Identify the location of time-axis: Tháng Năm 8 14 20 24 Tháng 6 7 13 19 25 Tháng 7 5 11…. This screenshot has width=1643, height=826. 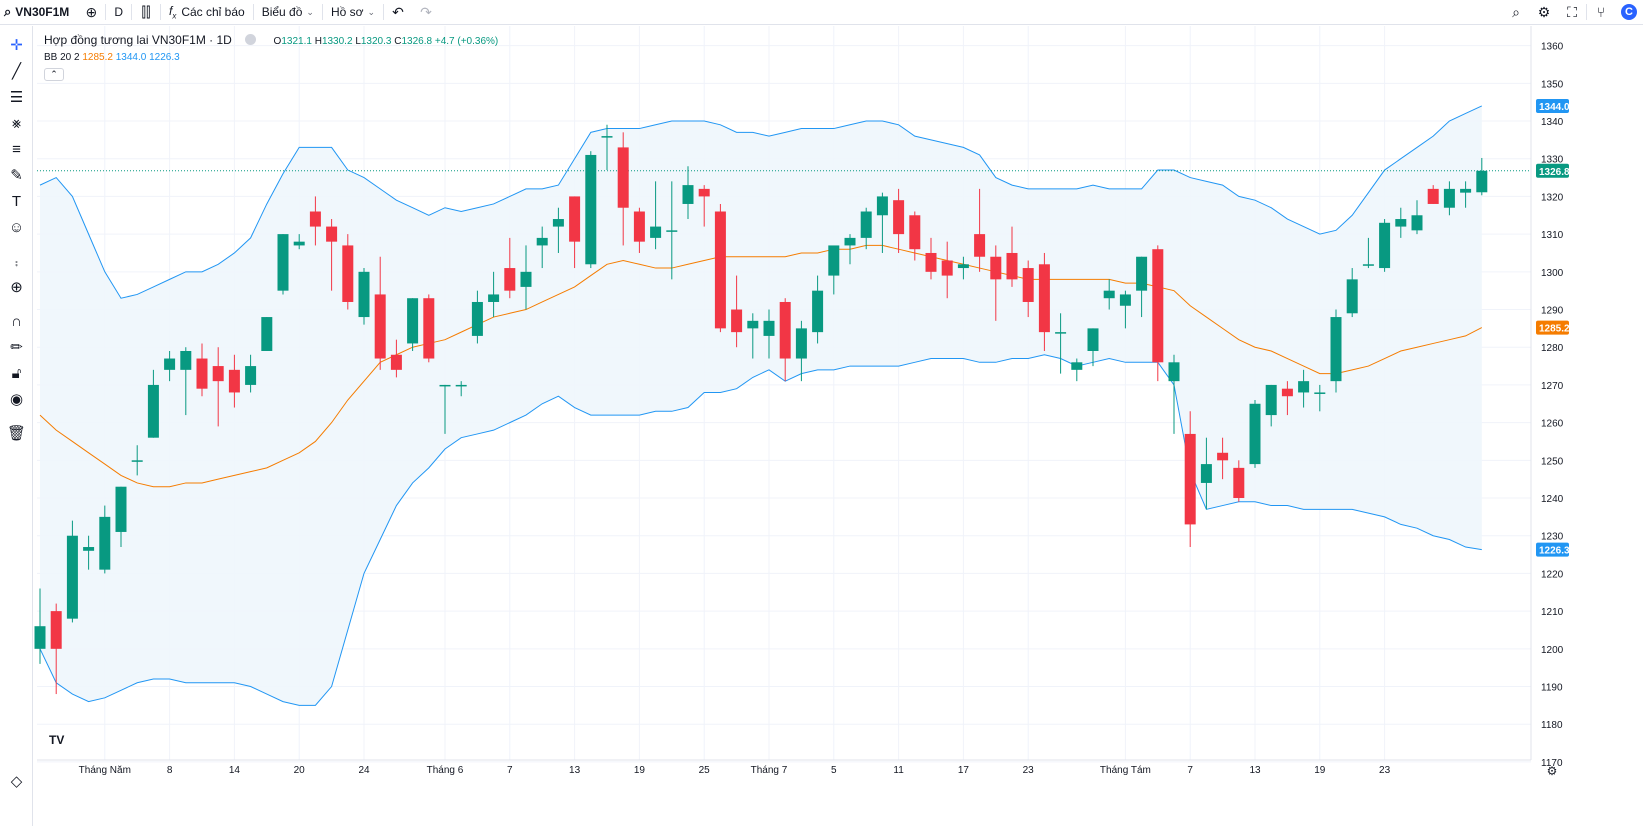
(797, 768).